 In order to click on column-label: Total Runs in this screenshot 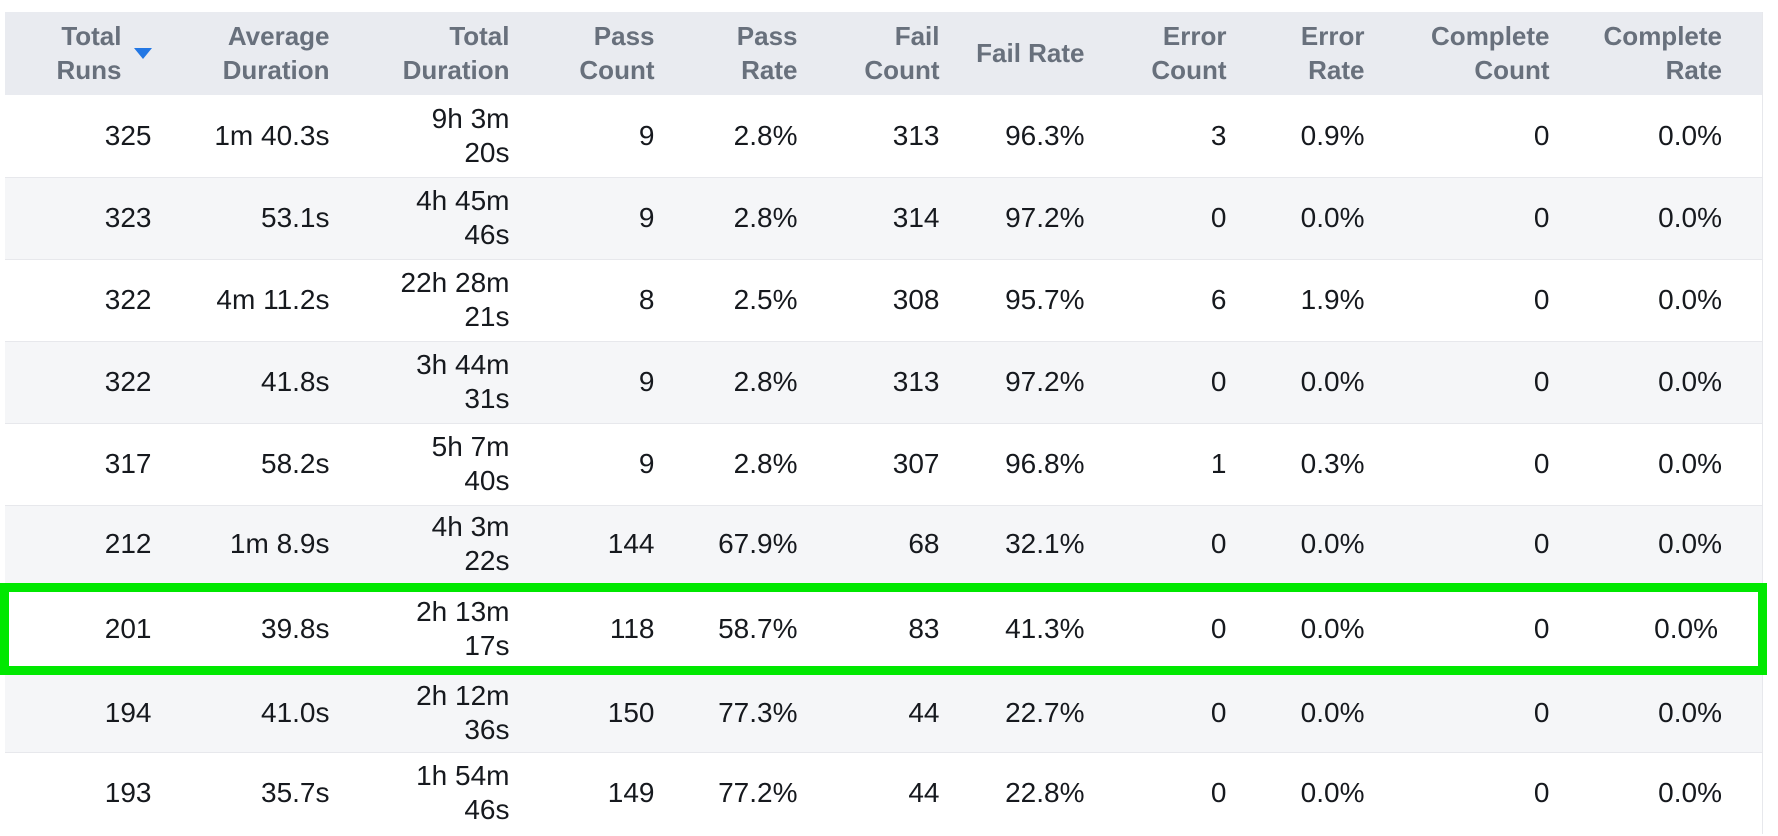, I will do `click(89, 52)`.